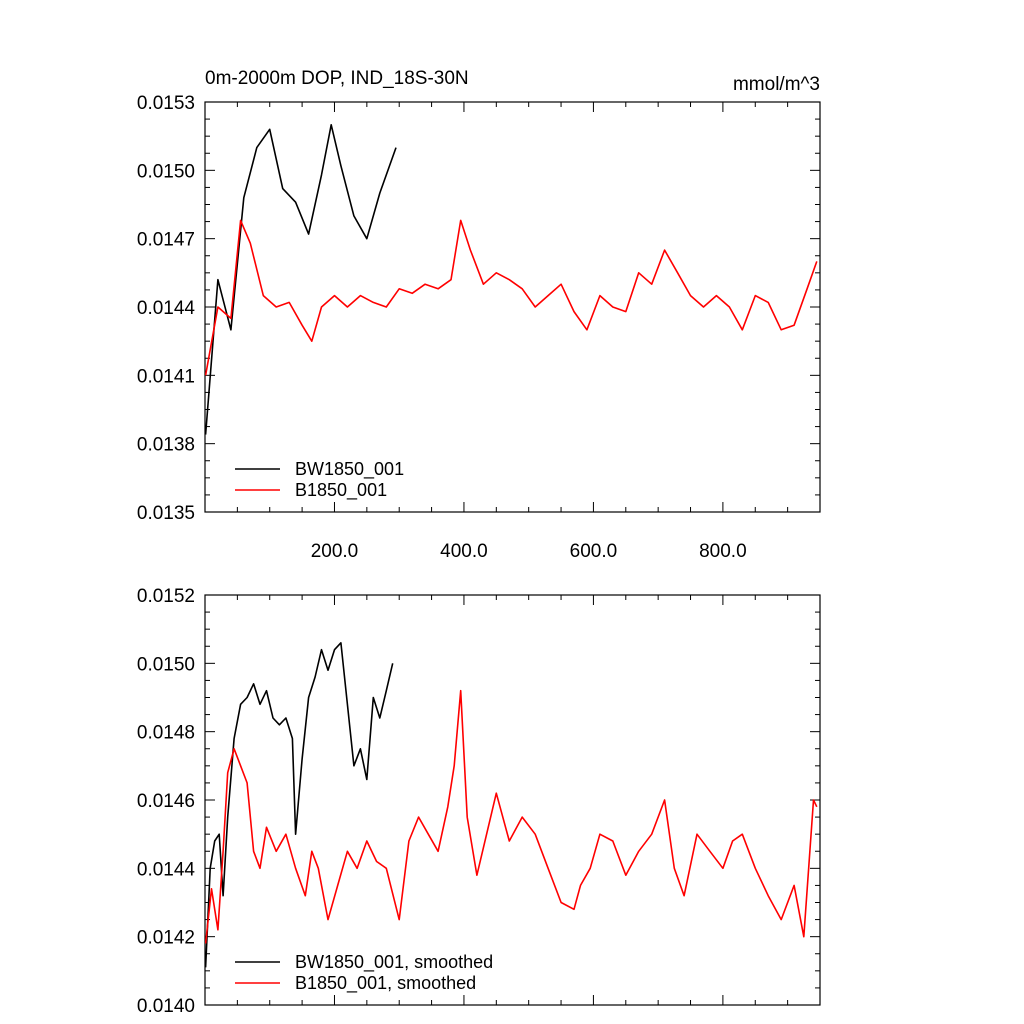  Describe the element at coordinates (166, 103) in the screenshot. I see `y-tick-label: 0.0153` at that location.